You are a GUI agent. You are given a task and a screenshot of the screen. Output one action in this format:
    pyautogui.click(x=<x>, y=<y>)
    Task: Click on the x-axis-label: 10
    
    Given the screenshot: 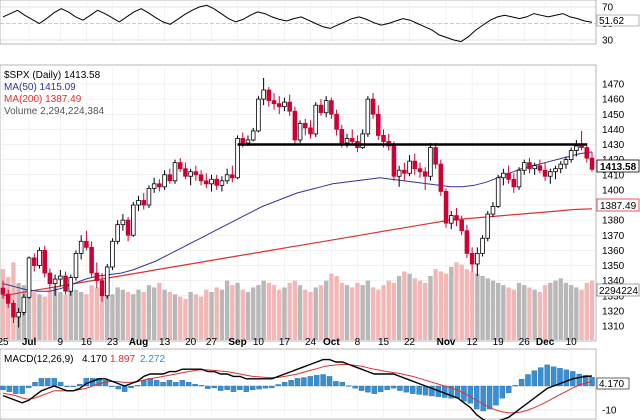 What is the action you would take?
    pyautogui.click(x=572, y=342)
    